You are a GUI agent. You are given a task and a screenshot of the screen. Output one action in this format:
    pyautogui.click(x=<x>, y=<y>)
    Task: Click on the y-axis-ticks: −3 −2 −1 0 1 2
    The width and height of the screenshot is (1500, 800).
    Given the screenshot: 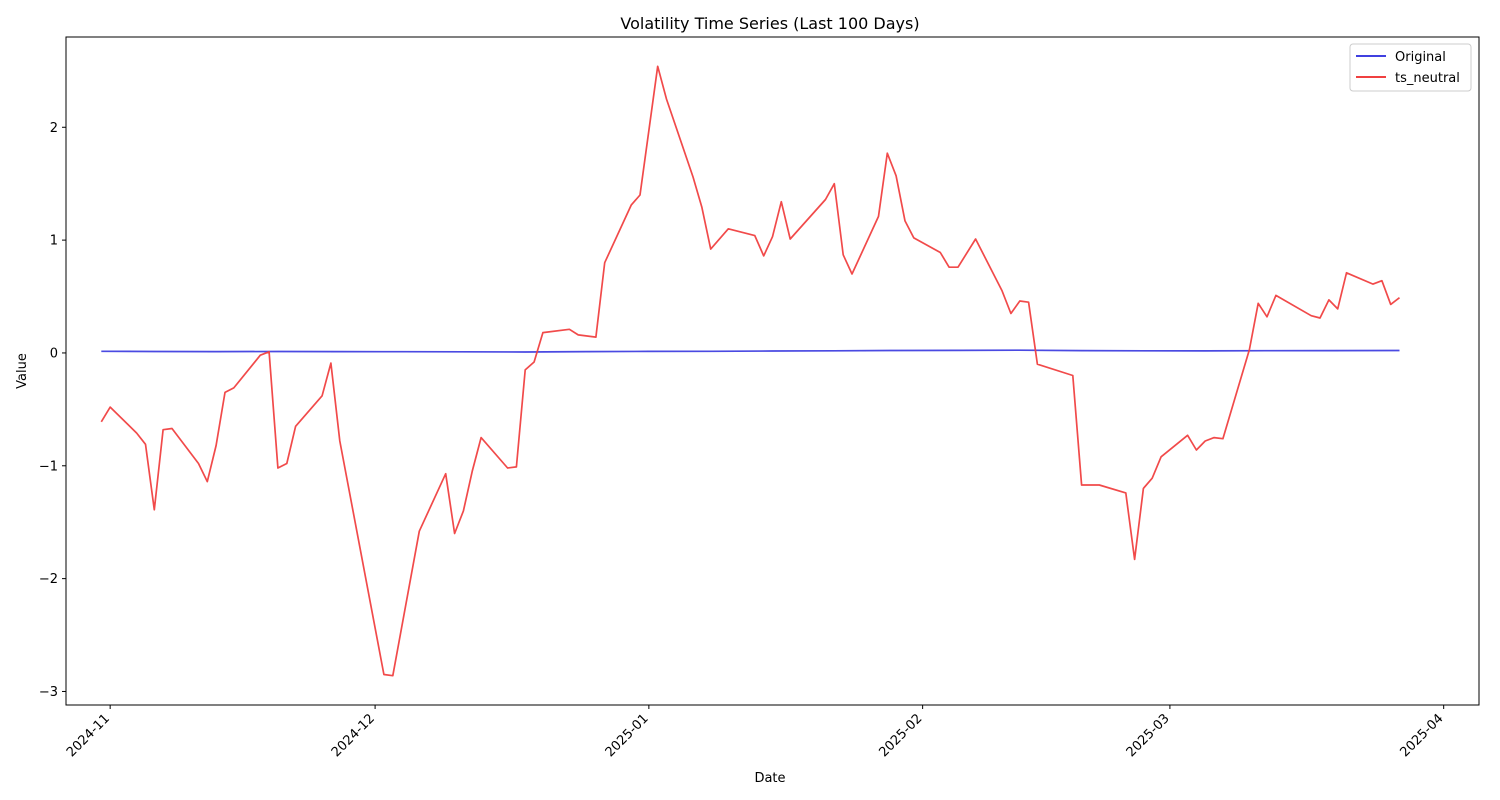 What is the action you would take?
    pyautogui.click(x=52, y=410)
    